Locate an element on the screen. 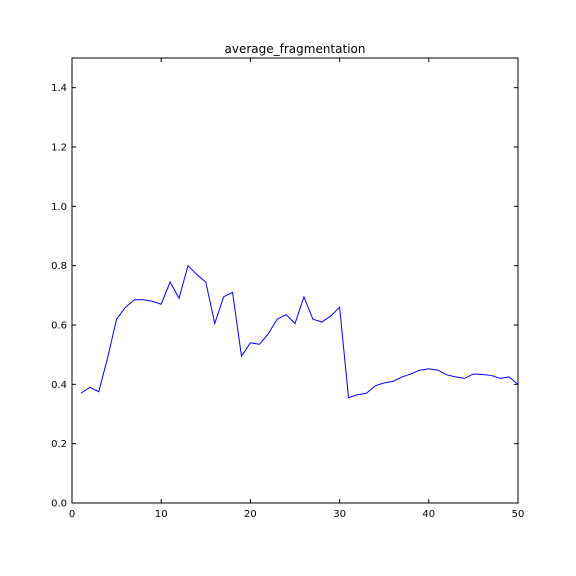  chart-title: average_fragmentation is located at coordinates (295, 49).